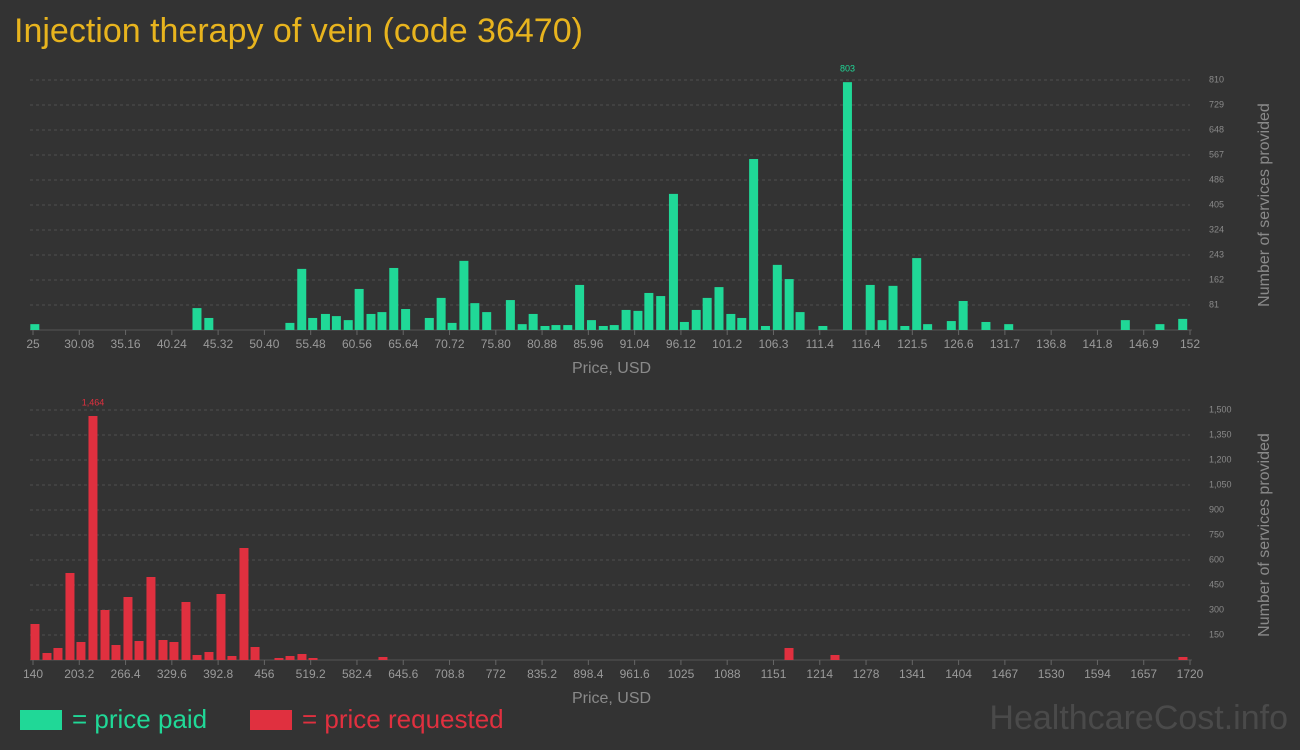 This screenshot has height=750, width=1300. What do you see at coordinates (865, 344) in the screenshot?
I see `x-tick-label: 116.4` at bounding box center [865, 344].